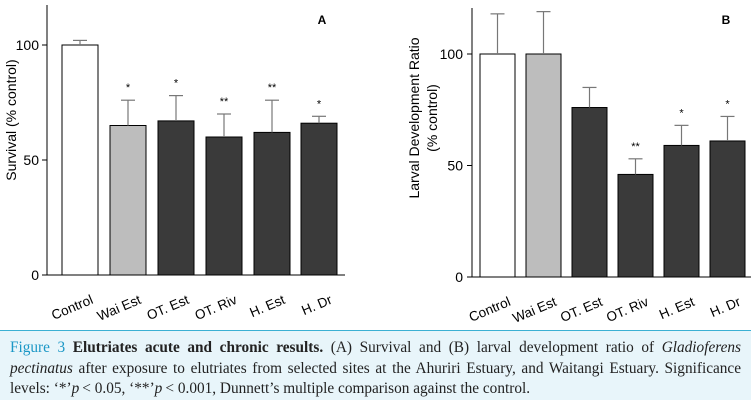 The width and height of the screenshot is (751, 400). I want to click on y-axis-title: Survival (% control), so click(11, 119).